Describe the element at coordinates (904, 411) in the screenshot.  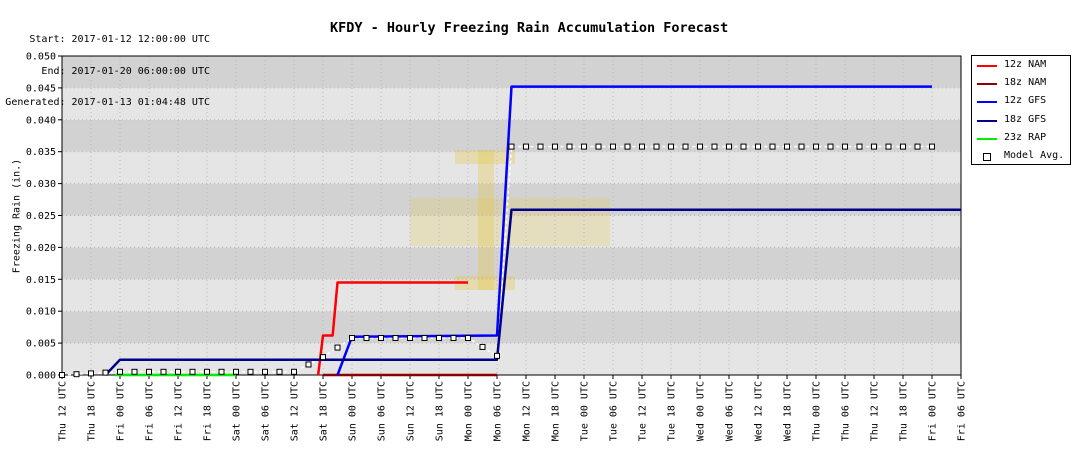
I see `x-tick-label-29: Thu 18 UTC` at that location.